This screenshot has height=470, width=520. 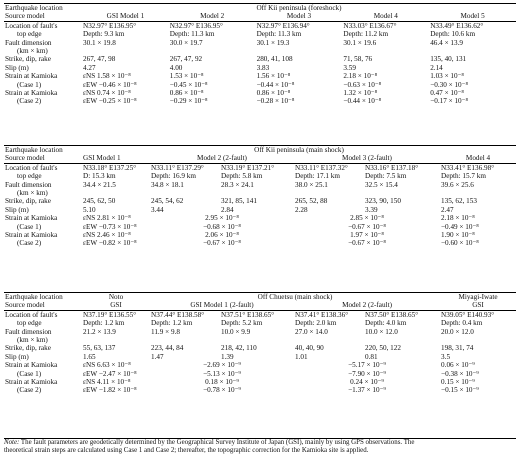 What do you see at coordinates (449, 80) in the screenshot?
I see `cell: 1.03 × 10⁻⁸ −0.30 × 10⁻⁸` at bounding box center [449, 80].